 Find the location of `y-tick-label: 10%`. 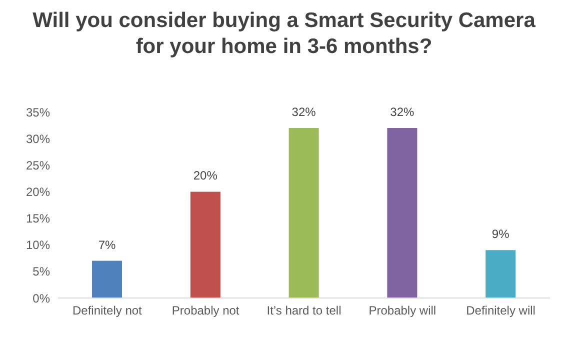

y-tick-label: 10% is located at coordinates (38, 245).